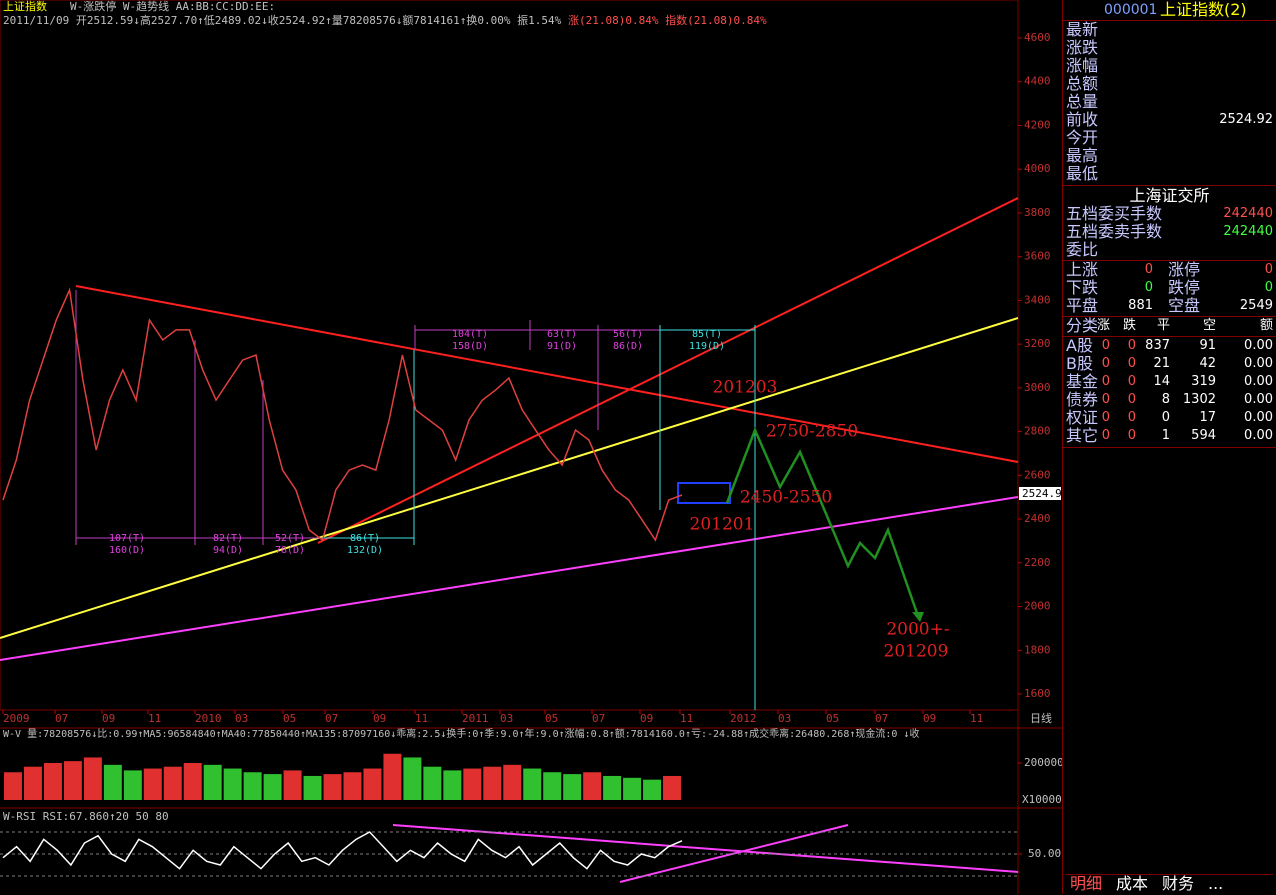 The image size is (1276, 895). I want to click on tab: 财务, so click(1178, 883).